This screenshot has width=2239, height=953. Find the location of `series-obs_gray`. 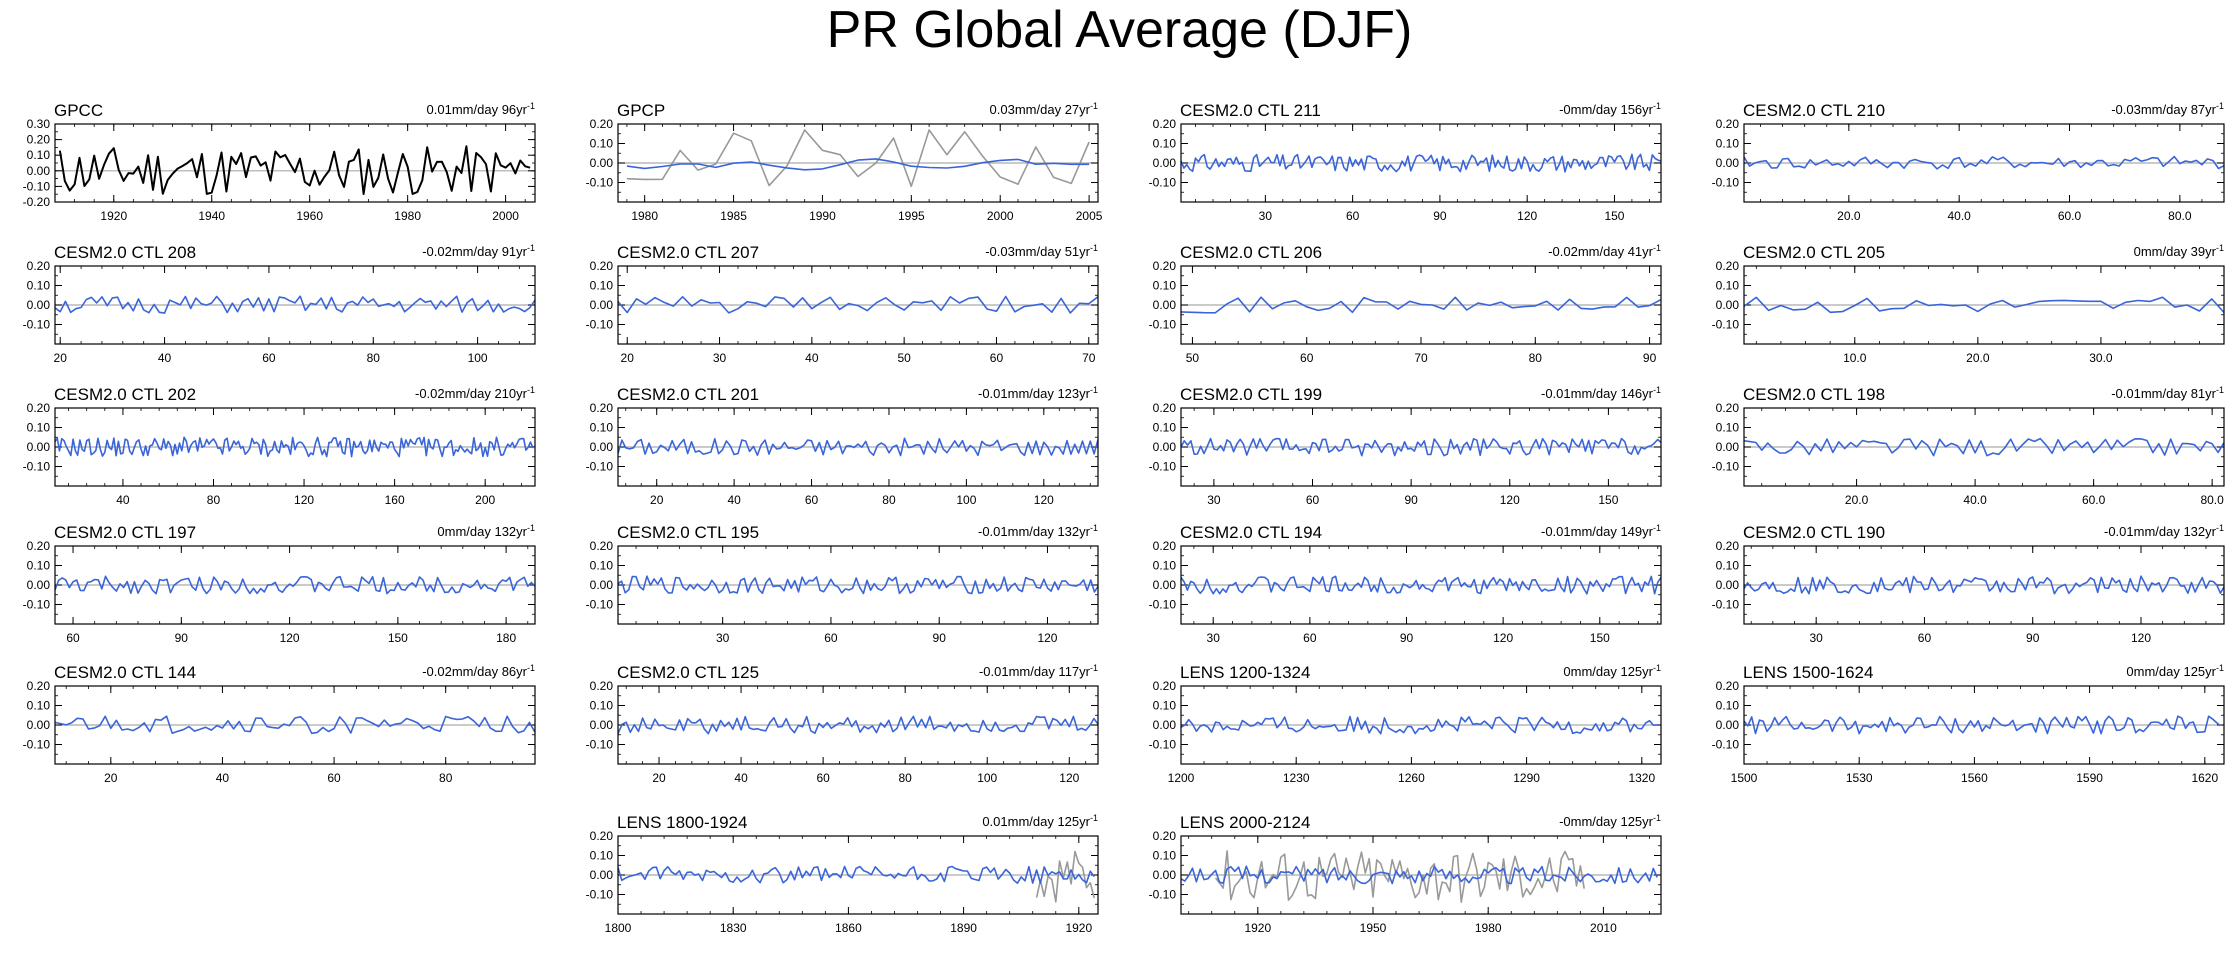

series-obs_gray is located at coordinates (858, 158).